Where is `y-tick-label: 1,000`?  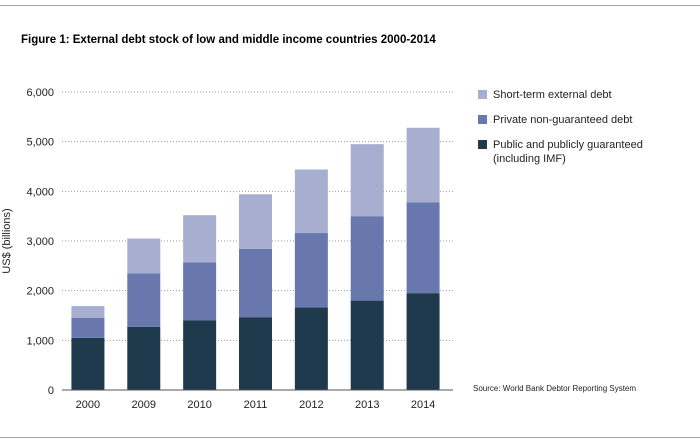 y-tick-label: 1,000 is located at coordinates (40, 341).